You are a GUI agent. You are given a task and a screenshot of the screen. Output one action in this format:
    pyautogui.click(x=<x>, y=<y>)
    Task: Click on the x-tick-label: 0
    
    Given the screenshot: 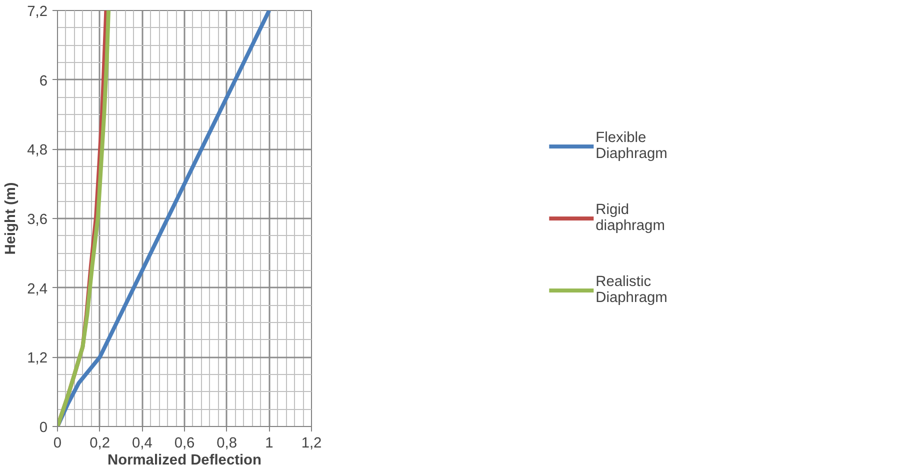 What is the action you would take?
    pyautogui.click(x=57, y=444)
    